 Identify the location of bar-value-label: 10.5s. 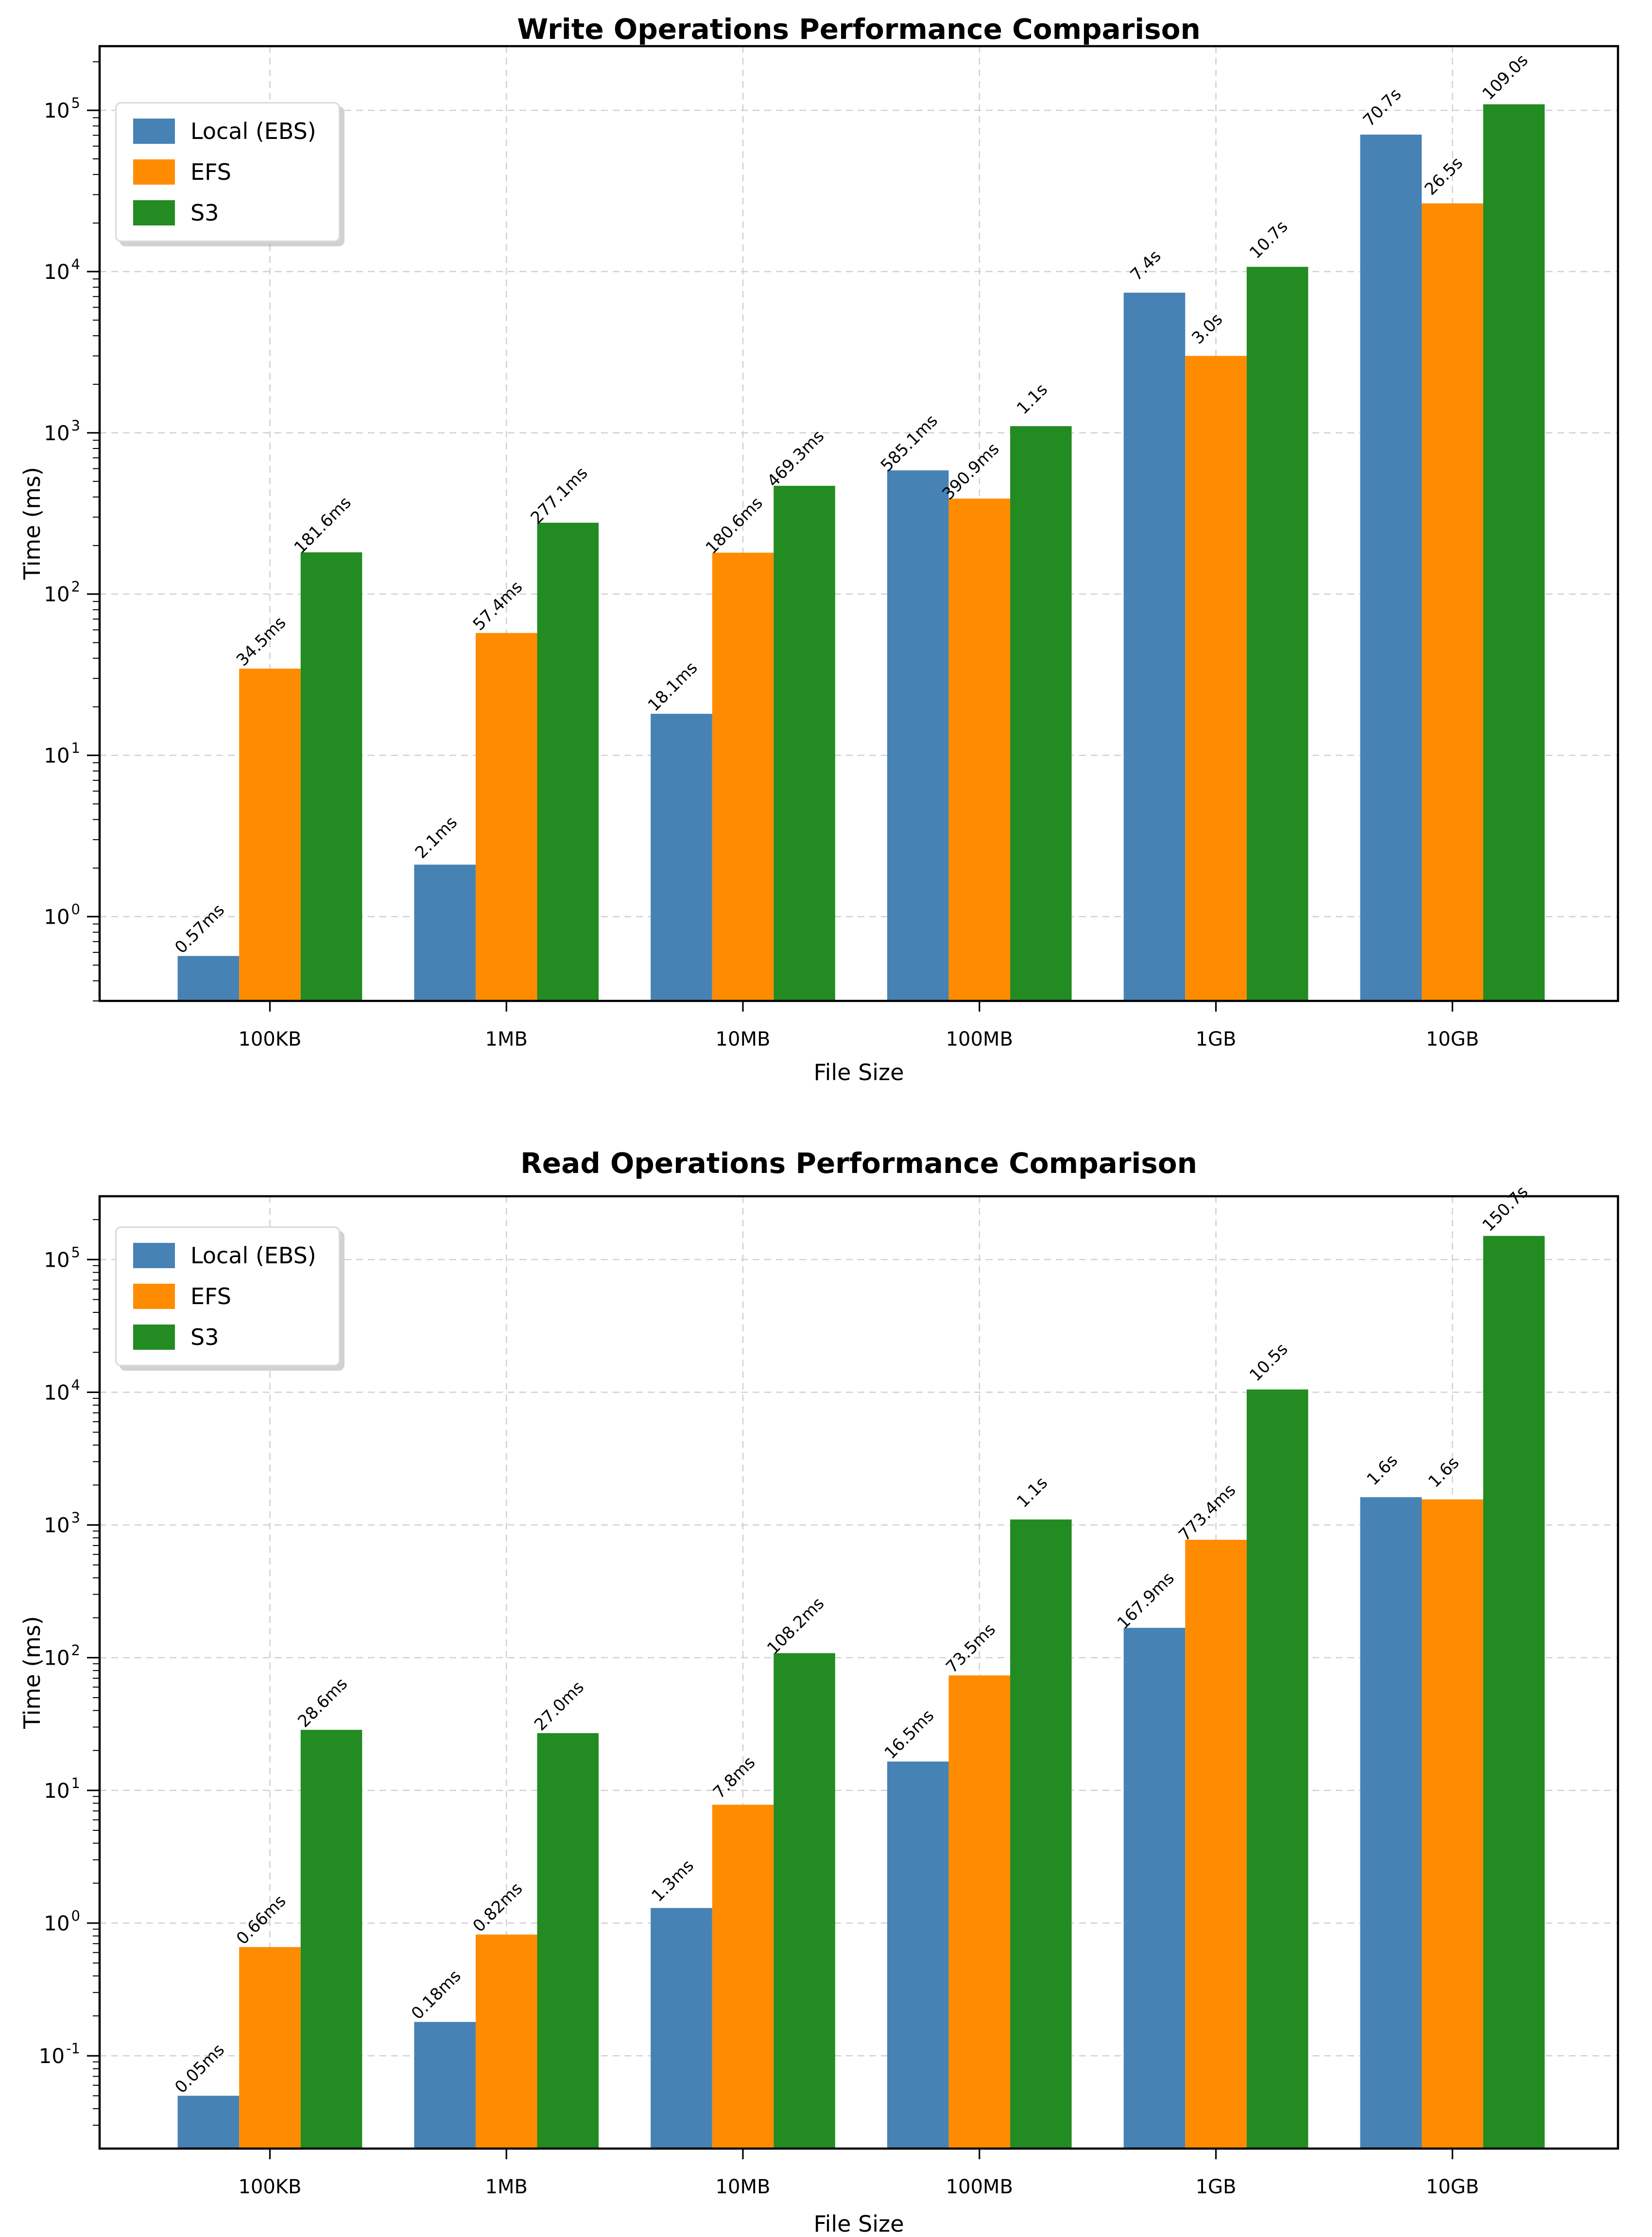
(1268, 1362).